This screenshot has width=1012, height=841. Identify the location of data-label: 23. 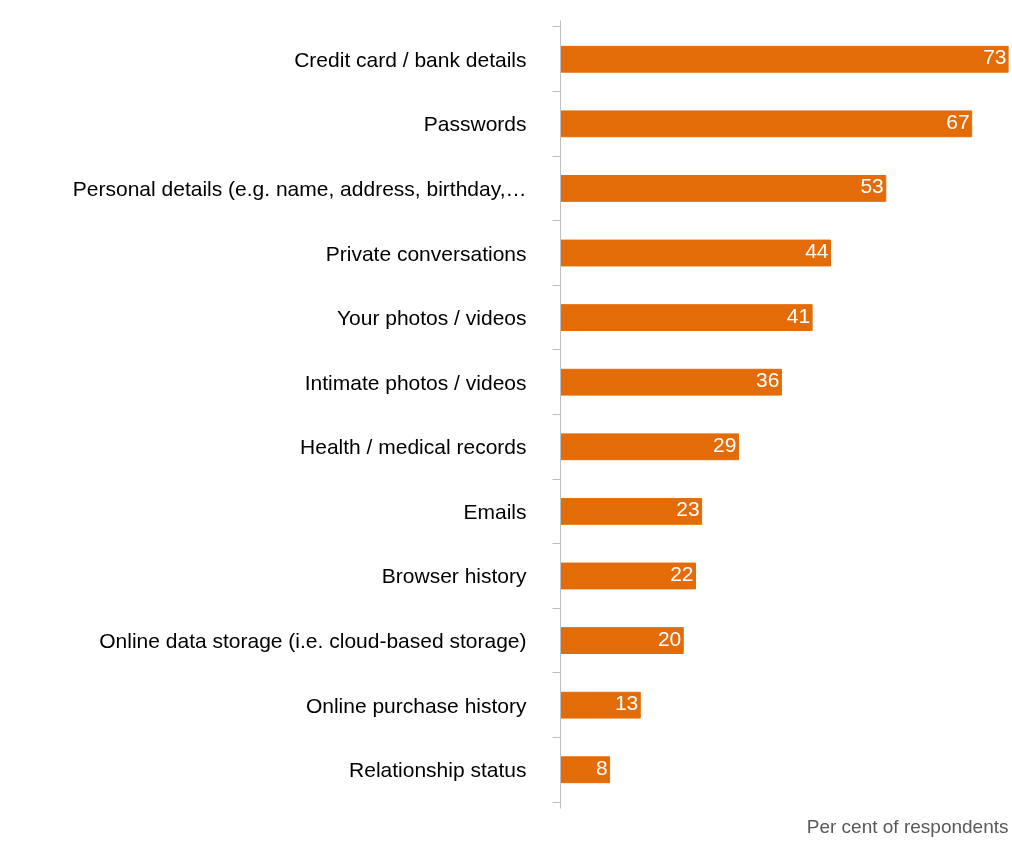
(688, 509).